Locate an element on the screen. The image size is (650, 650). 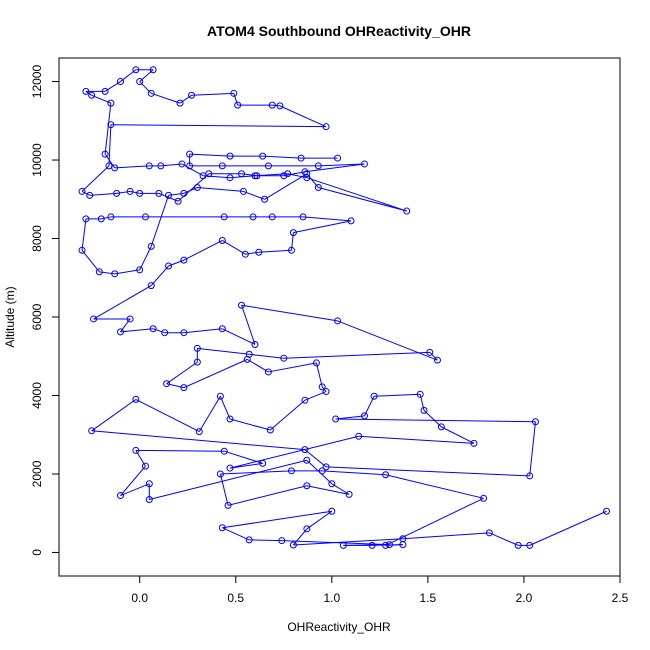
y-tick-label: 6000 is located at coordinates (37, 316).